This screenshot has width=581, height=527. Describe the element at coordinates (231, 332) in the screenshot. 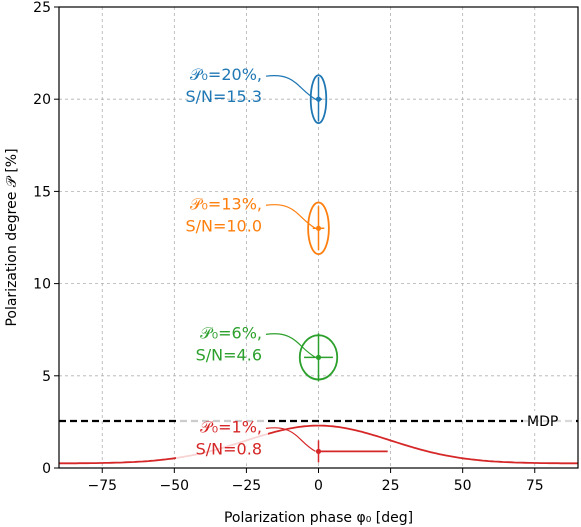

I see `annotation-line1: 𝒫₀=6%,` at that location.